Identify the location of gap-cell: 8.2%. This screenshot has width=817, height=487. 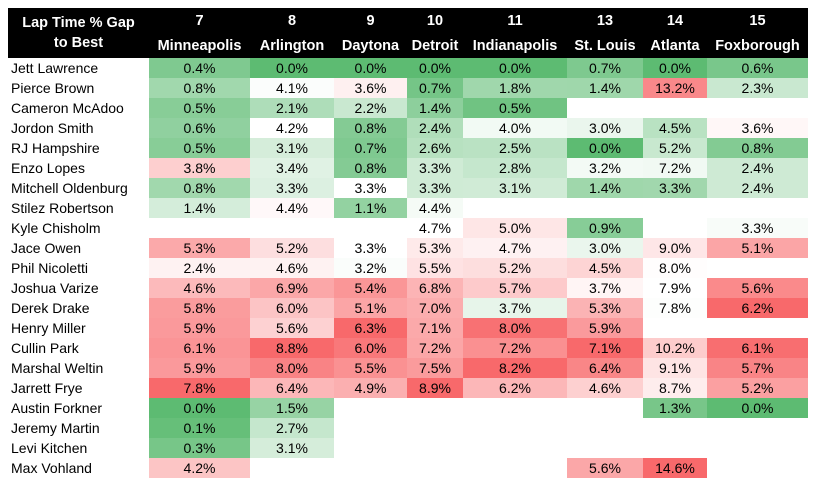
(515, 368).